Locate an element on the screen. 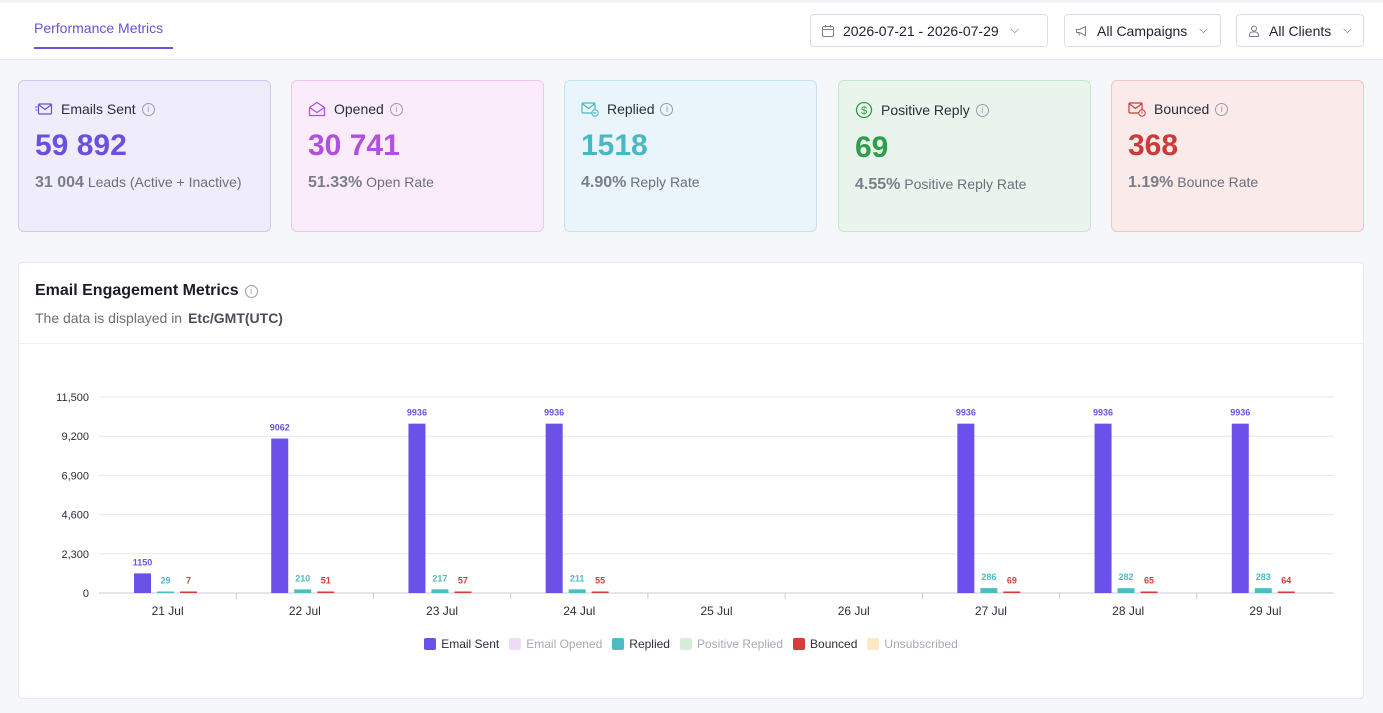 This screenshot has width=1383, height=713. dollar-icon: $ is located at coordinates (864, 110).